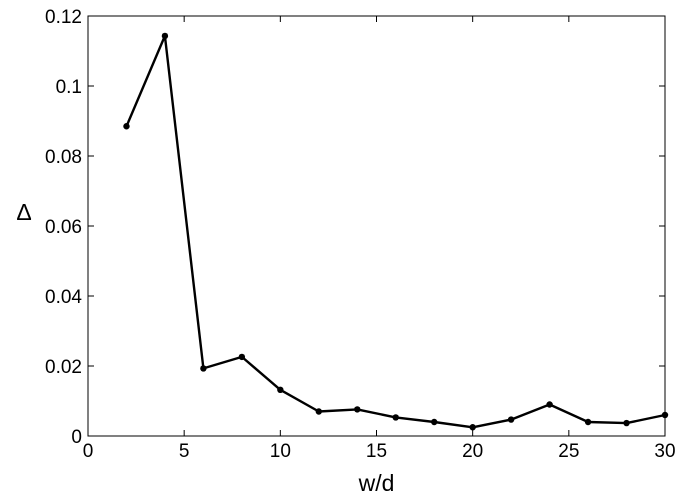 This screenshot has height=495, width=696. What do you see at coordinates (184, 451) in the screenshot?
I see `x-tick-label: 5` at bounding box center [184, 451].